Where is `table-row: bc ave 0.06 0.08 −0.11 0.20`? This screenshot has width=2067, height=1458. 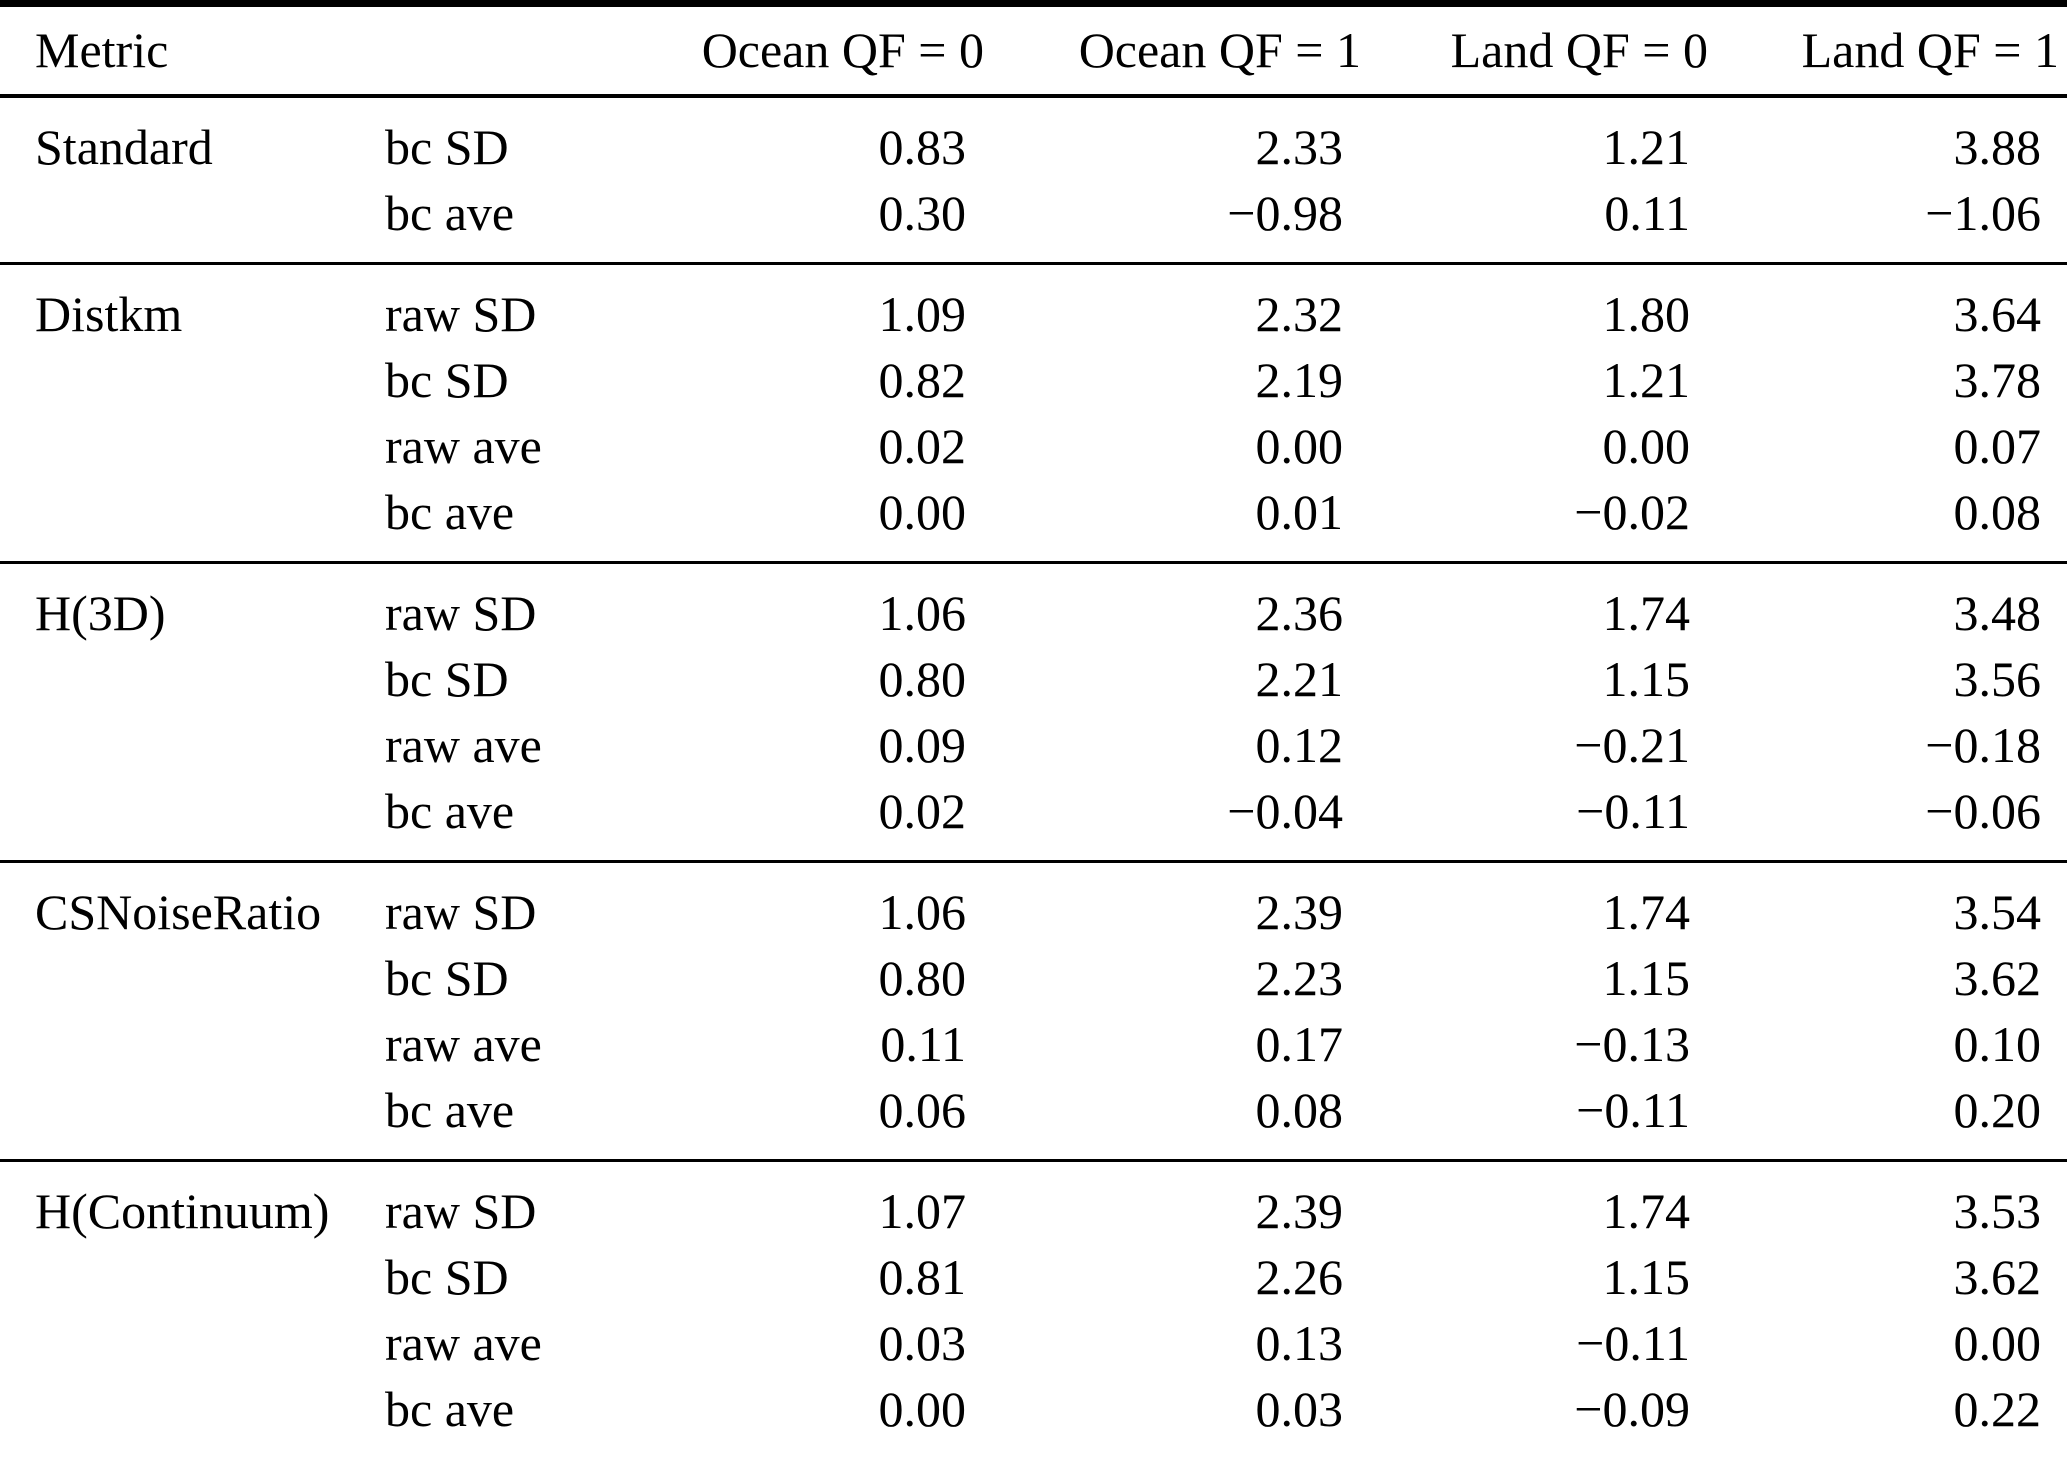
table-row: bc ave 0.06 0.08 −0.11 0.20 is located at coordinates (1033, 1119).